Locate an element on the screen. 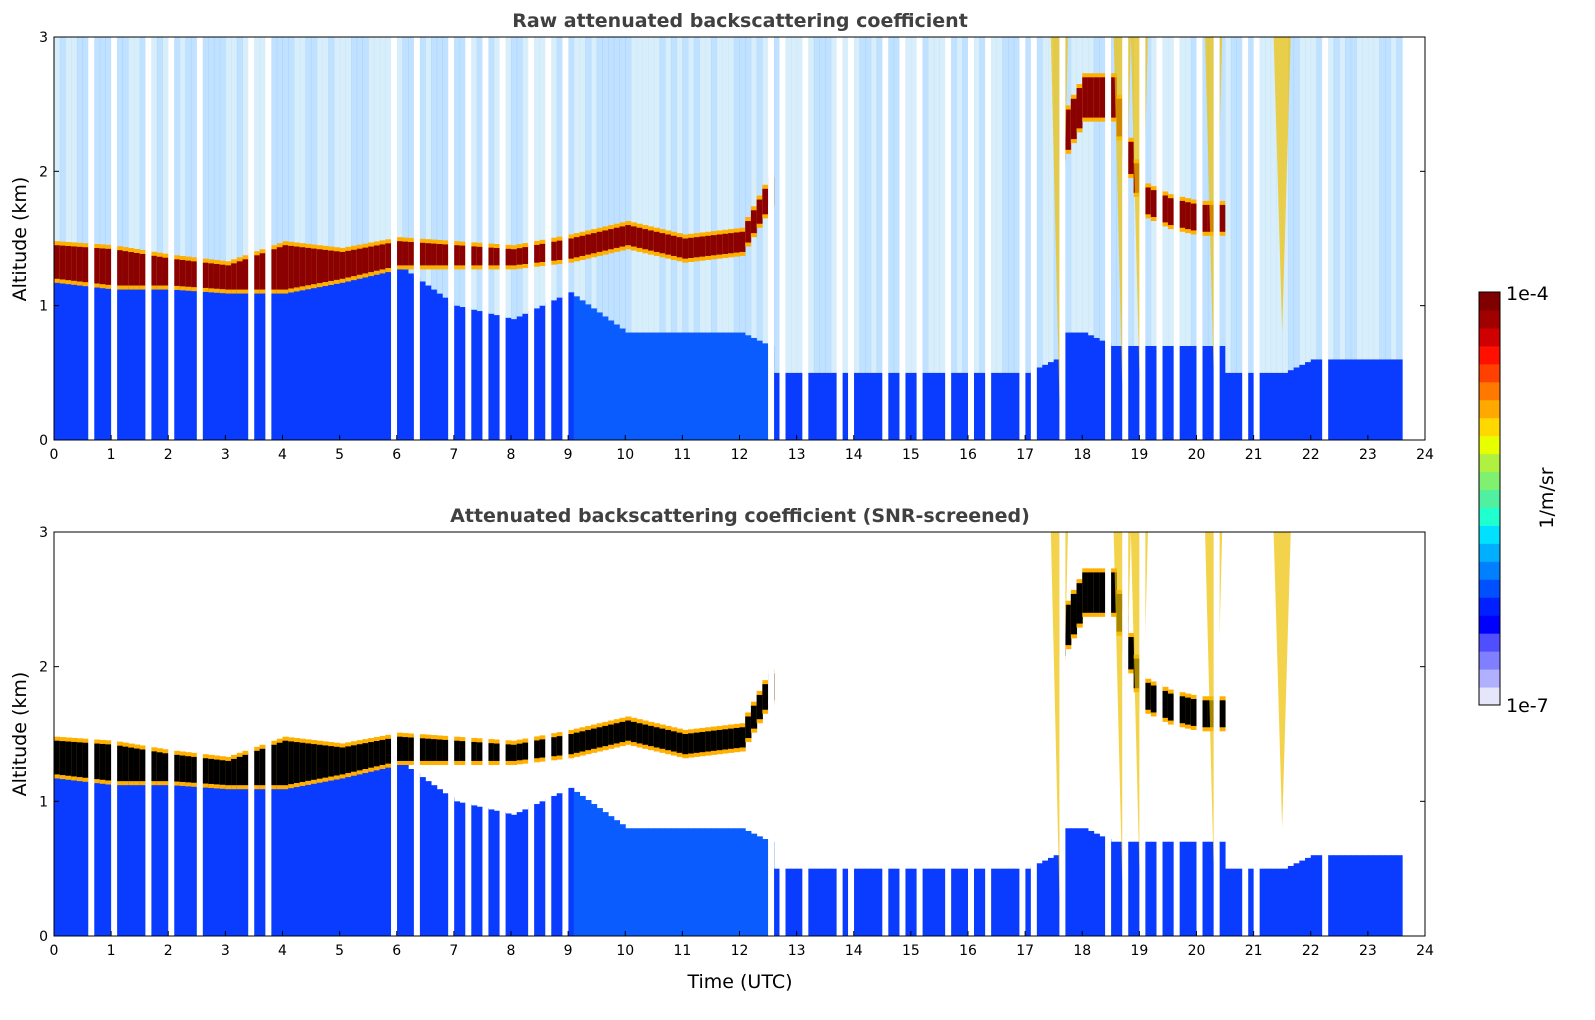 The height and width of the screenshot is (1020, 1595). colorbar-swatch is located at coordinates (1489, 642).